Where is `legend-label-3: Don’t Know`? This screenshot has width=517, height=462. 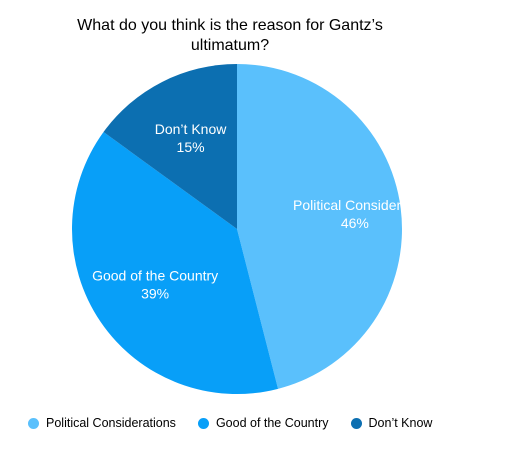
legend-label-3: Don’t Know is located at coordinates (400, 423).